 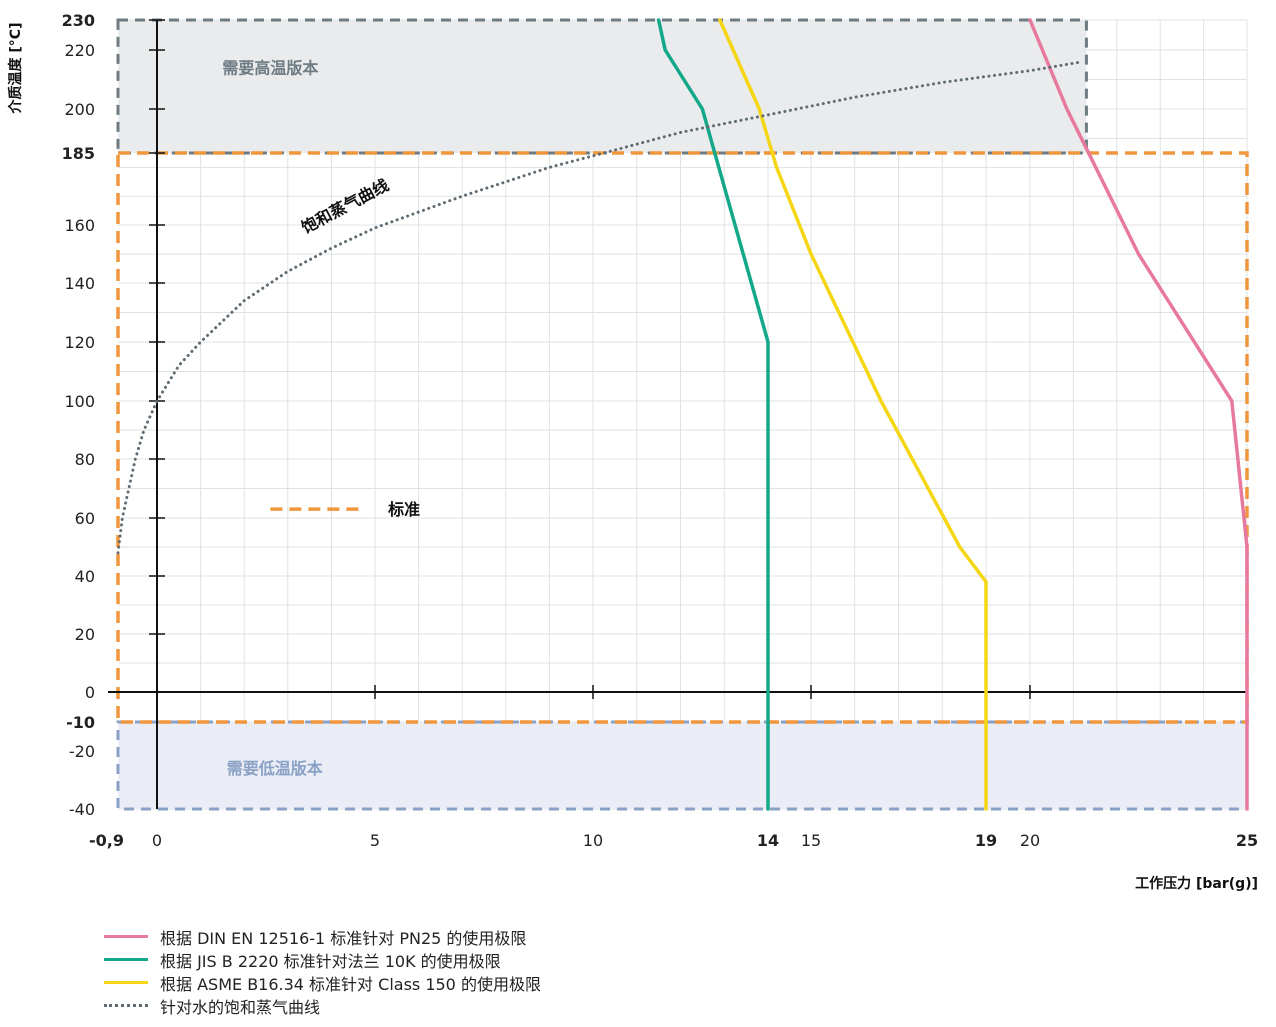 I want to click on legend-item: 根据 JIS B 2220 标准针对法兰 10K 的使用极限, so click(x=322, y=959).